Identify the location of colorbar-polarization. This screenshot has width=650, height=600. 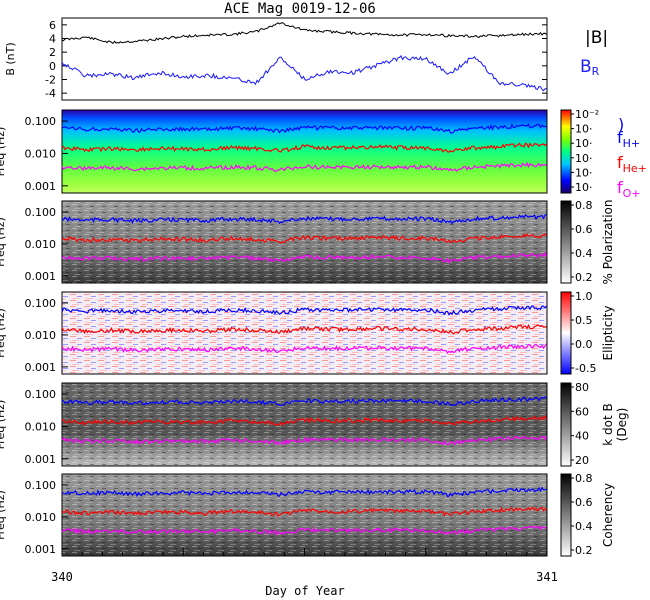
(566, 242).